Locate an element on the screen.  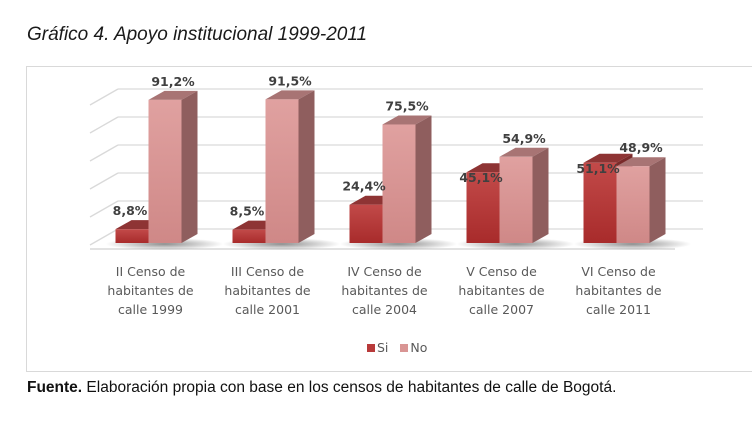
data-label-no: 91,2% is located at coordinates (173, 81).